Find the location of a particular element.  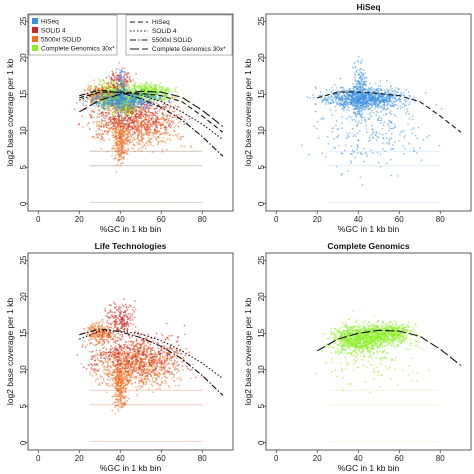

x-tick-label: 0 is located at coordinates (38, 219).